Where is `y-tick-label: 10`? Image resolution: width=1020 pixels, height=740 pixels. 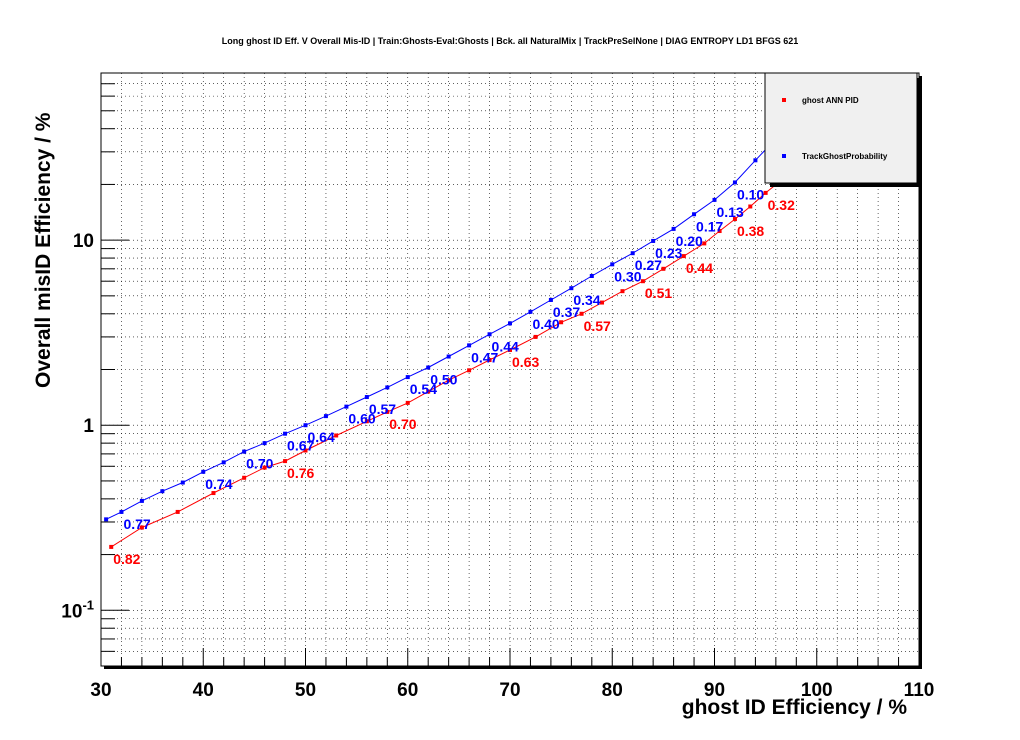 y-tick-label: 10 is located at coordinates (83, 241).